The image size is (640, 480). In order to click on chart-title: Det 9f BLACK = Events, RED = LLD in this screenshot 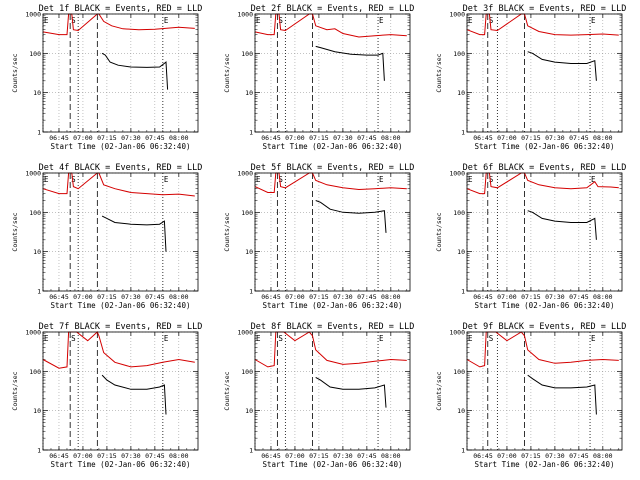, I will do `click(545, 327)`.